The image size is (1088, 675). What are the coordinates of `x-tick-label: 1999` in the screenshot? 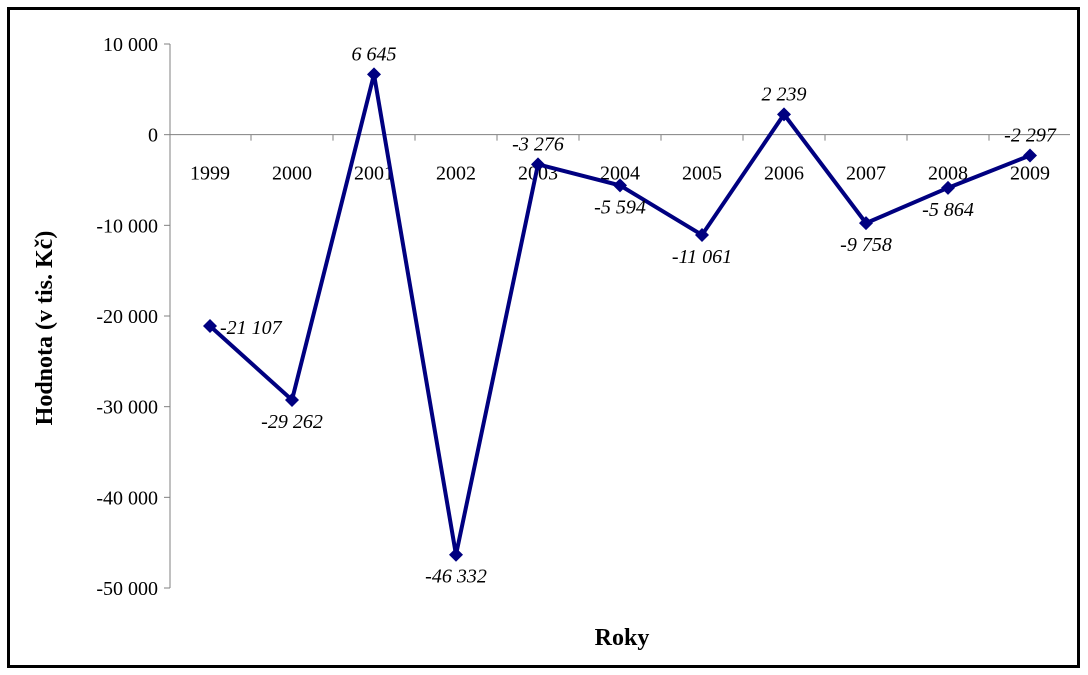 It's located at (210, 174).